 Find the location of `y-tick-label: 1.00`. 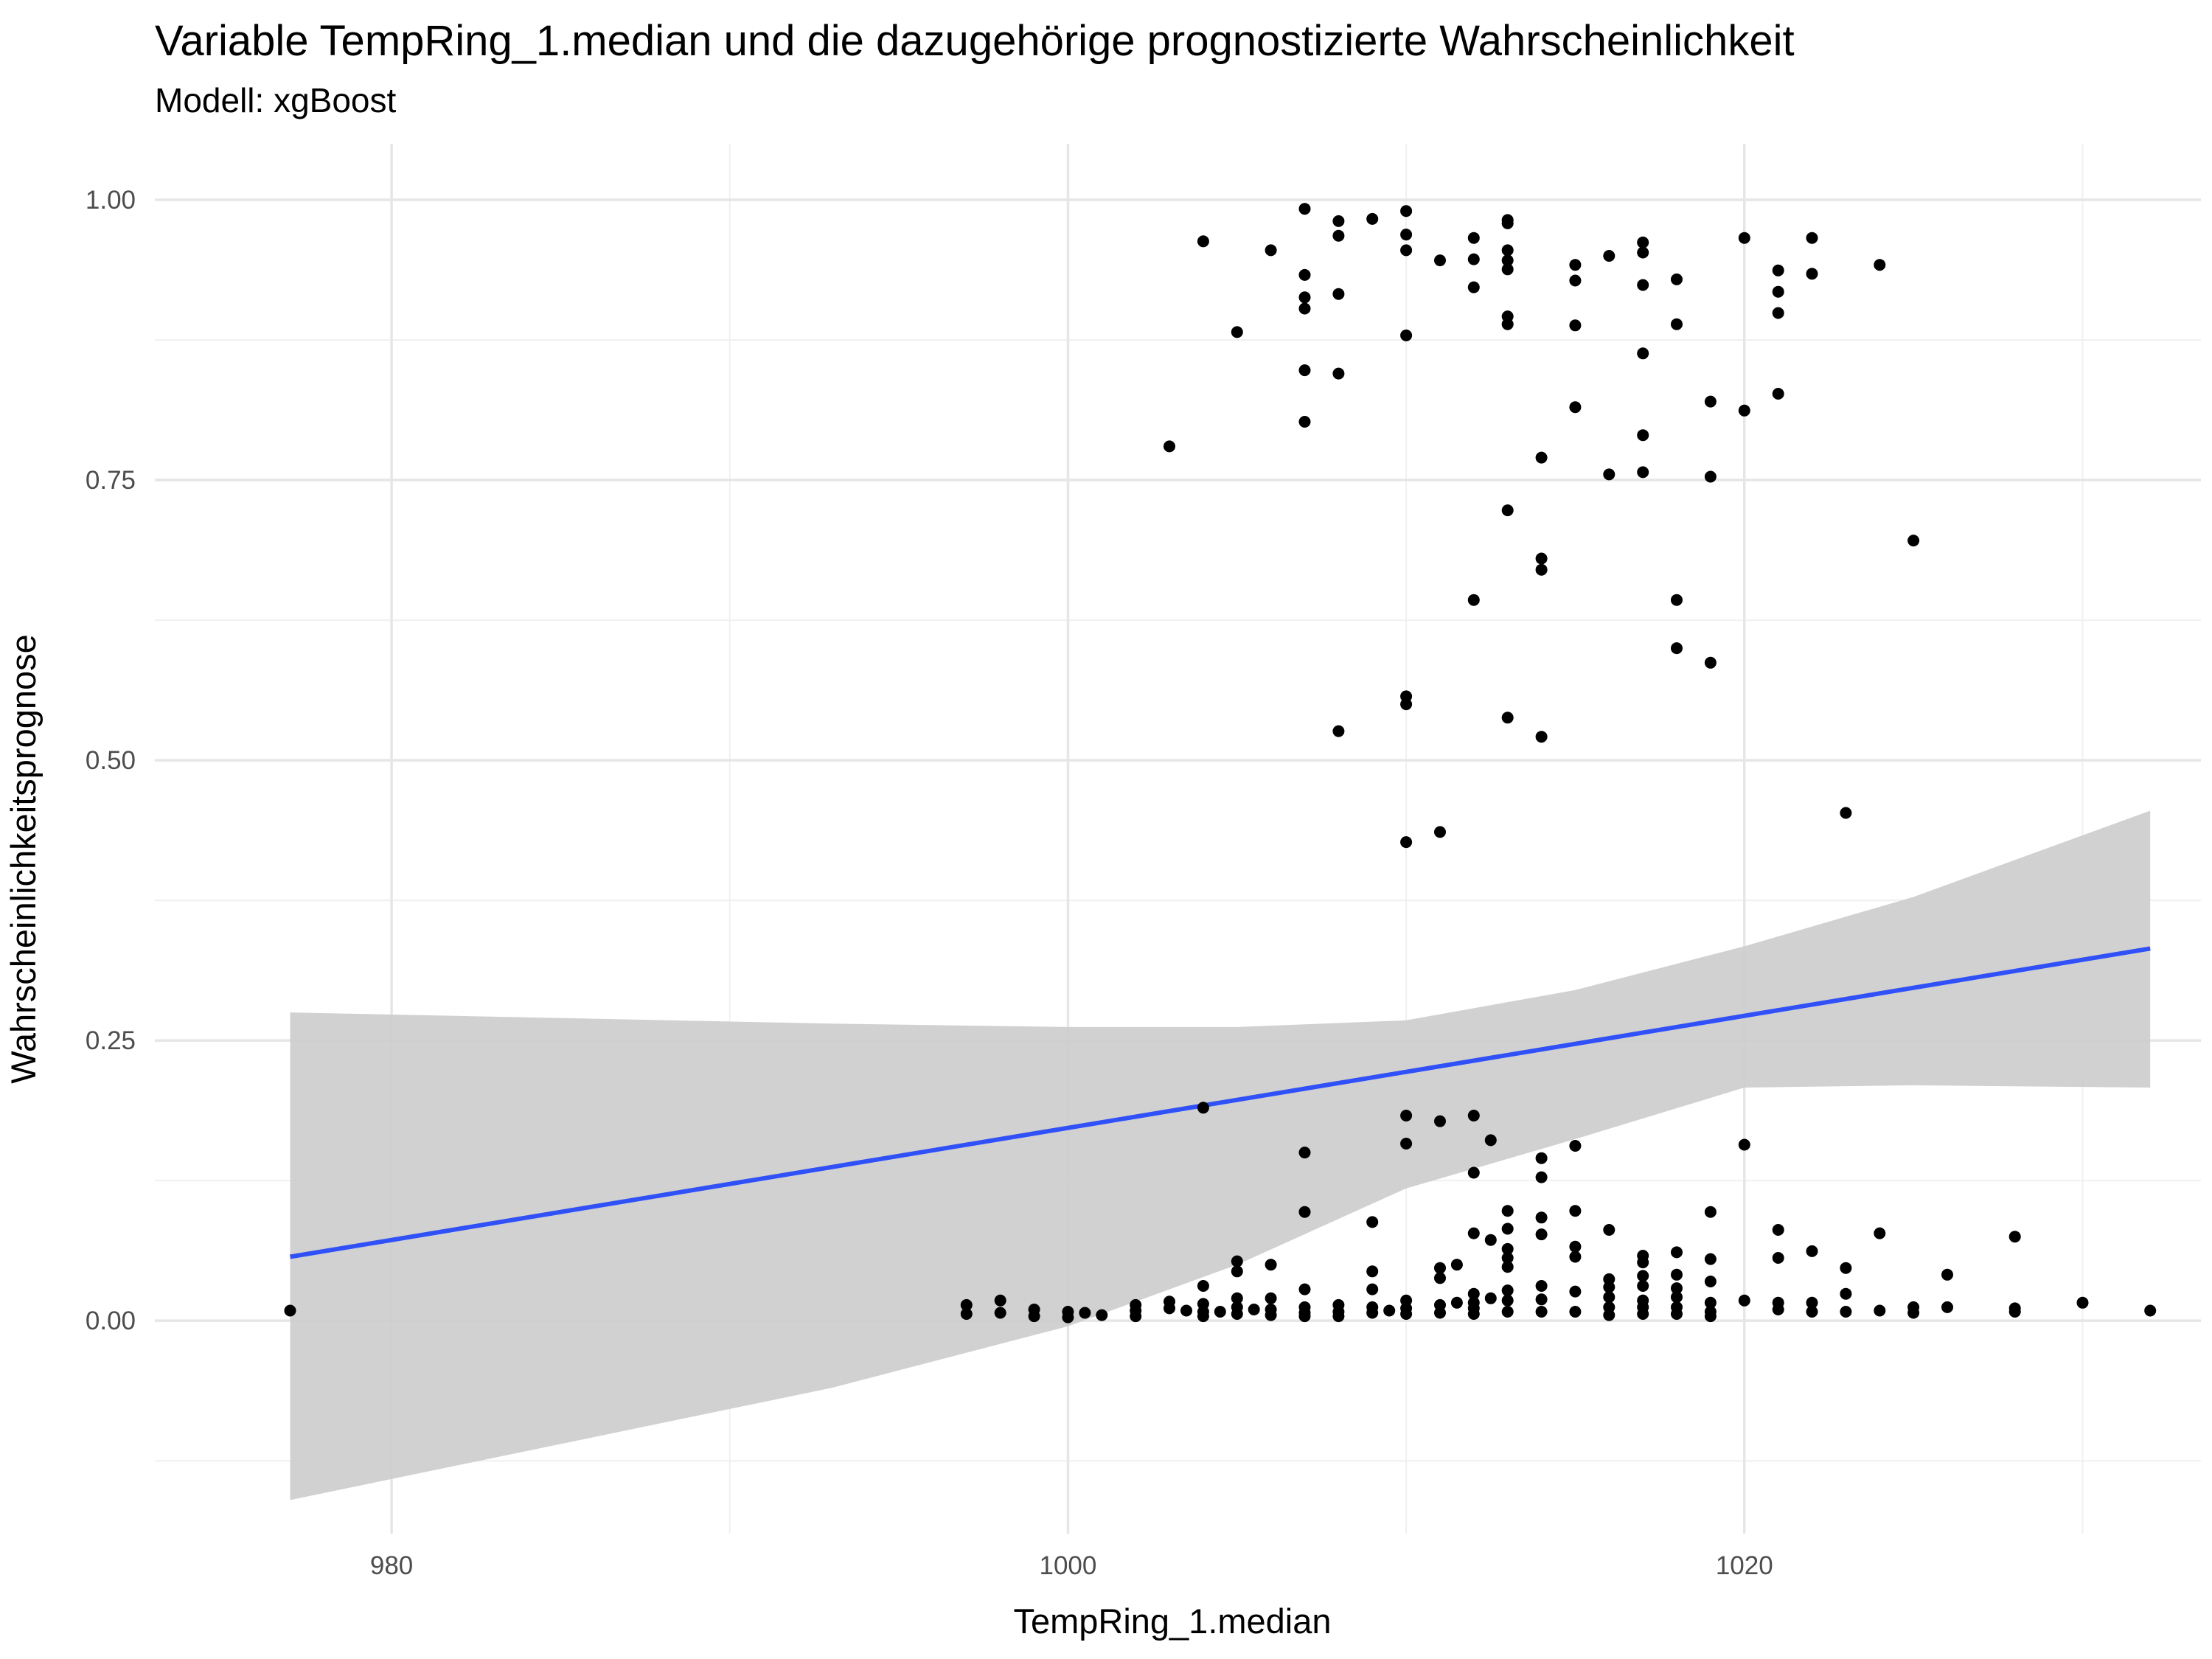

y-tick-label: 1.00 is located at coordinates (111, 200).